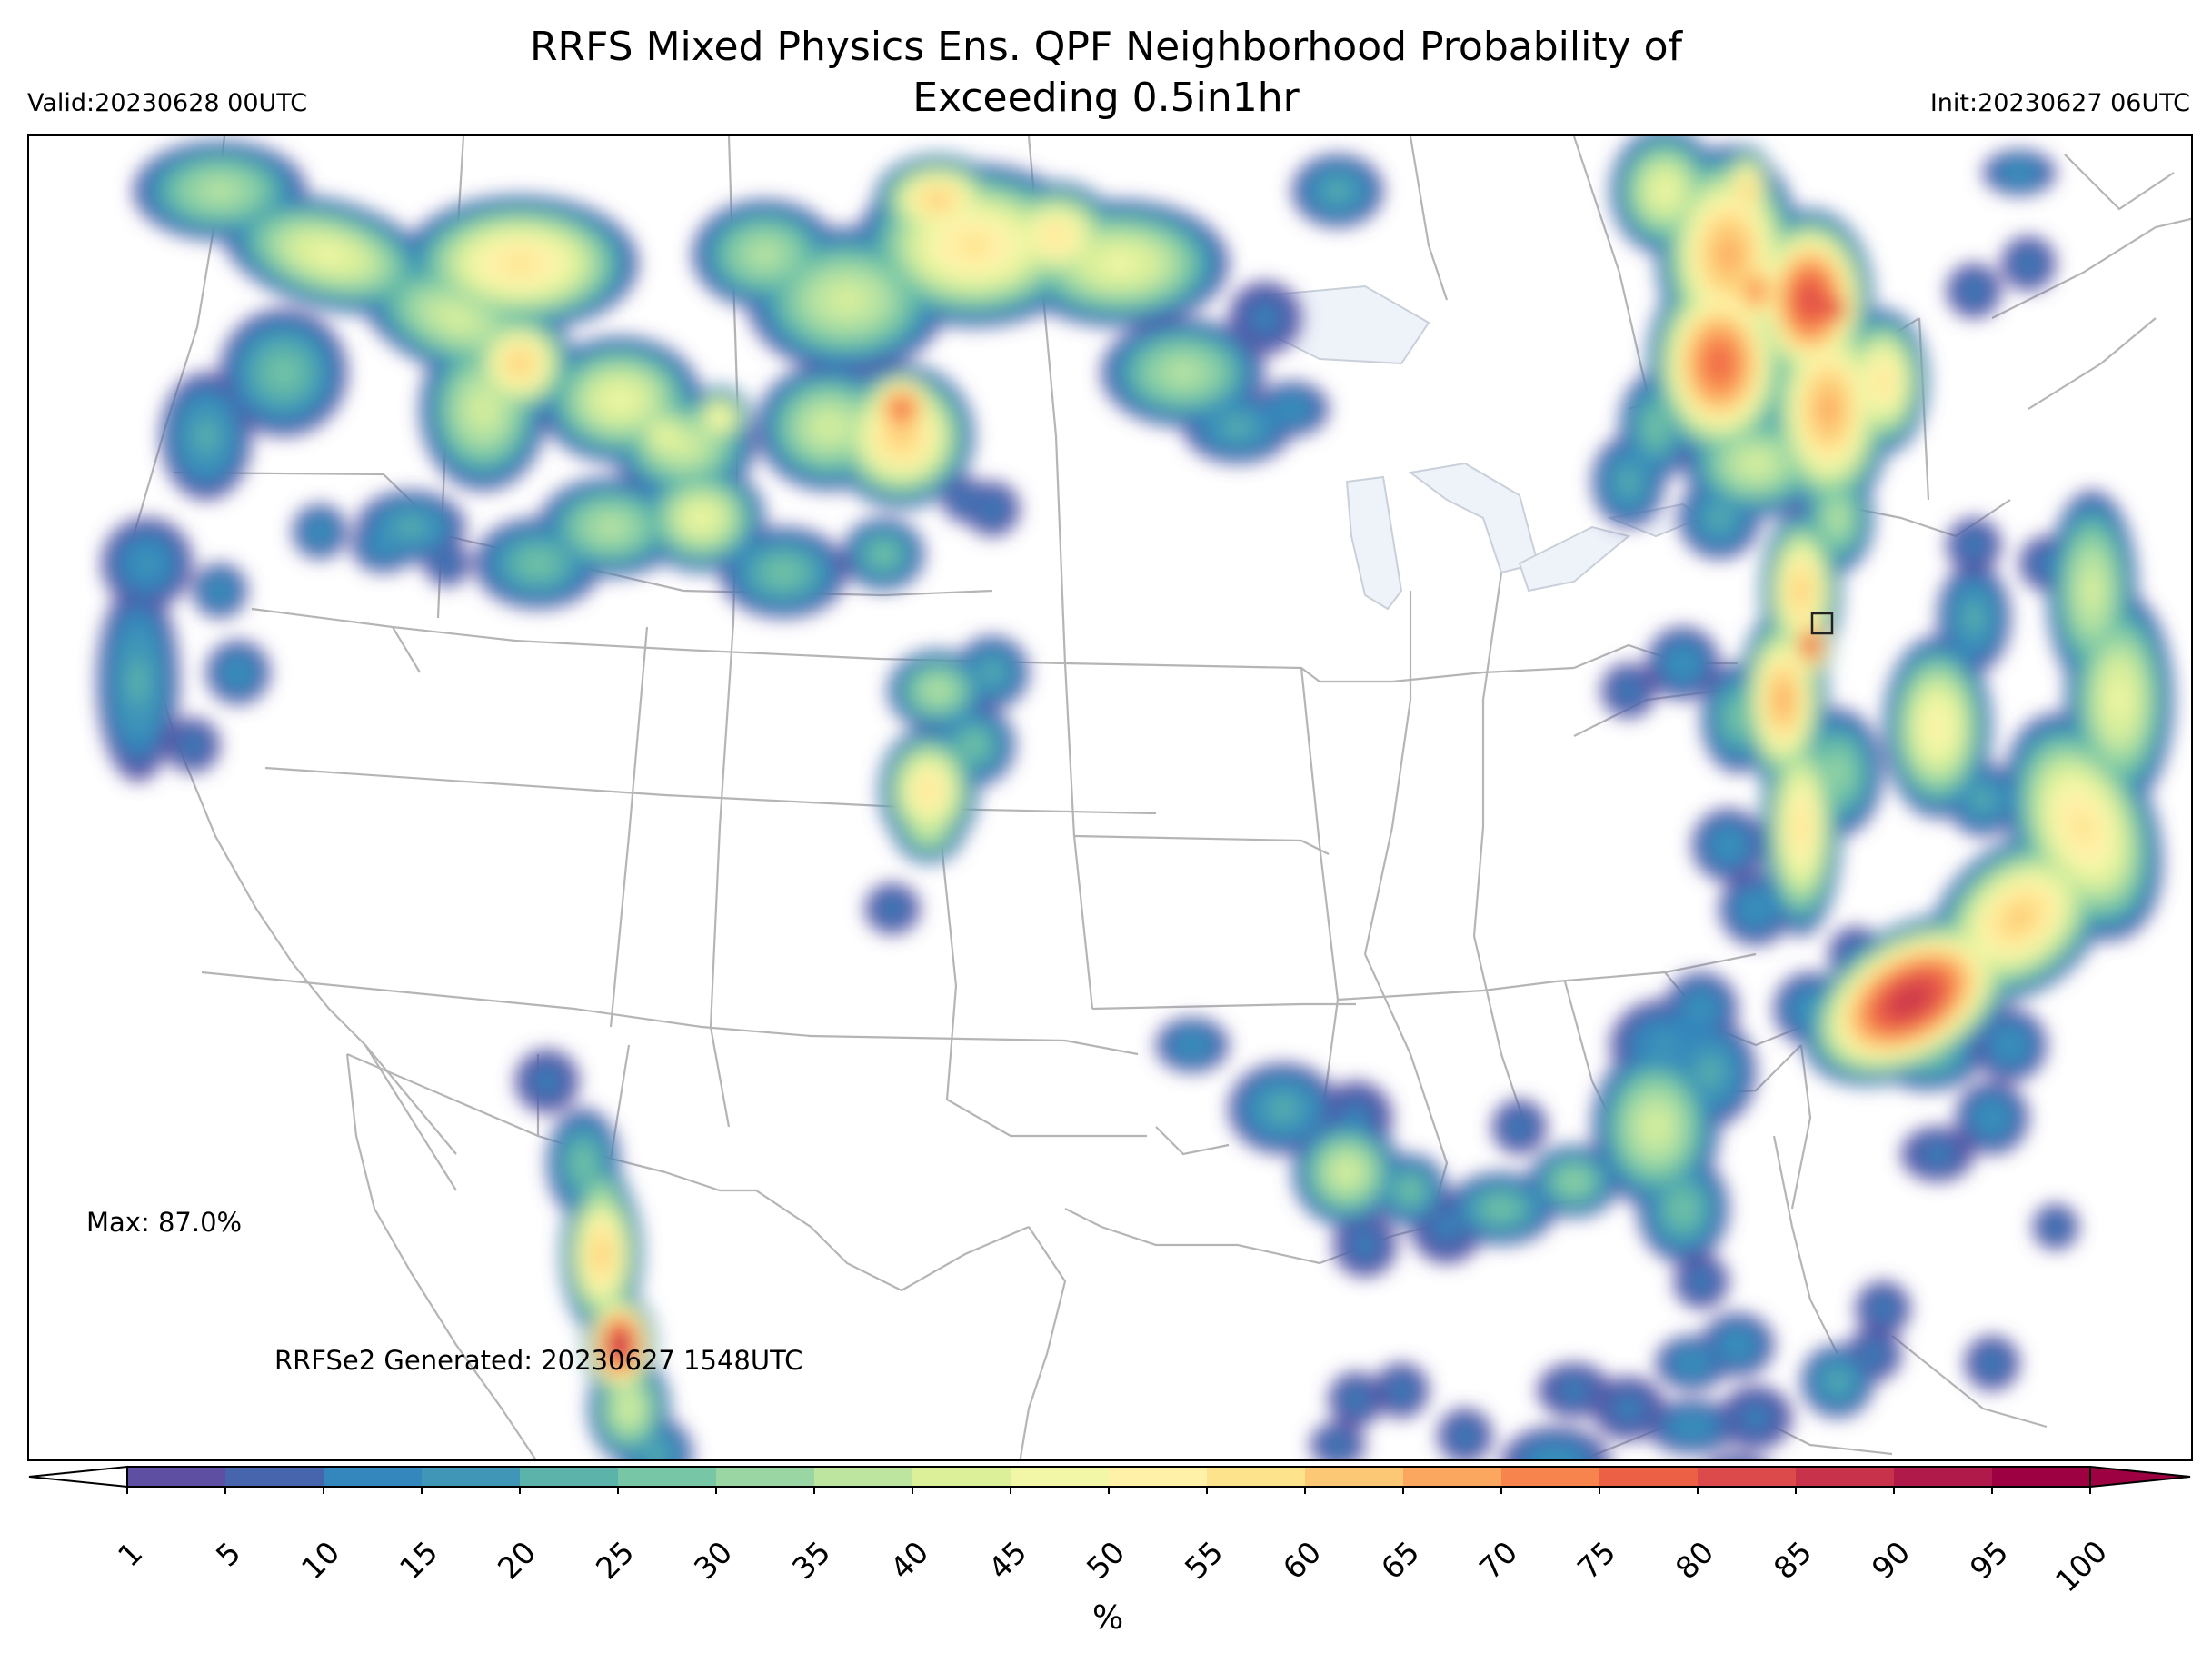 The height and width of the screenshot is (1663, 2212). What do you see at coordinates (130, 1554) in the screenshot?
I see `colorbar-tick-label: 1` at bounding box center [130, 1554].